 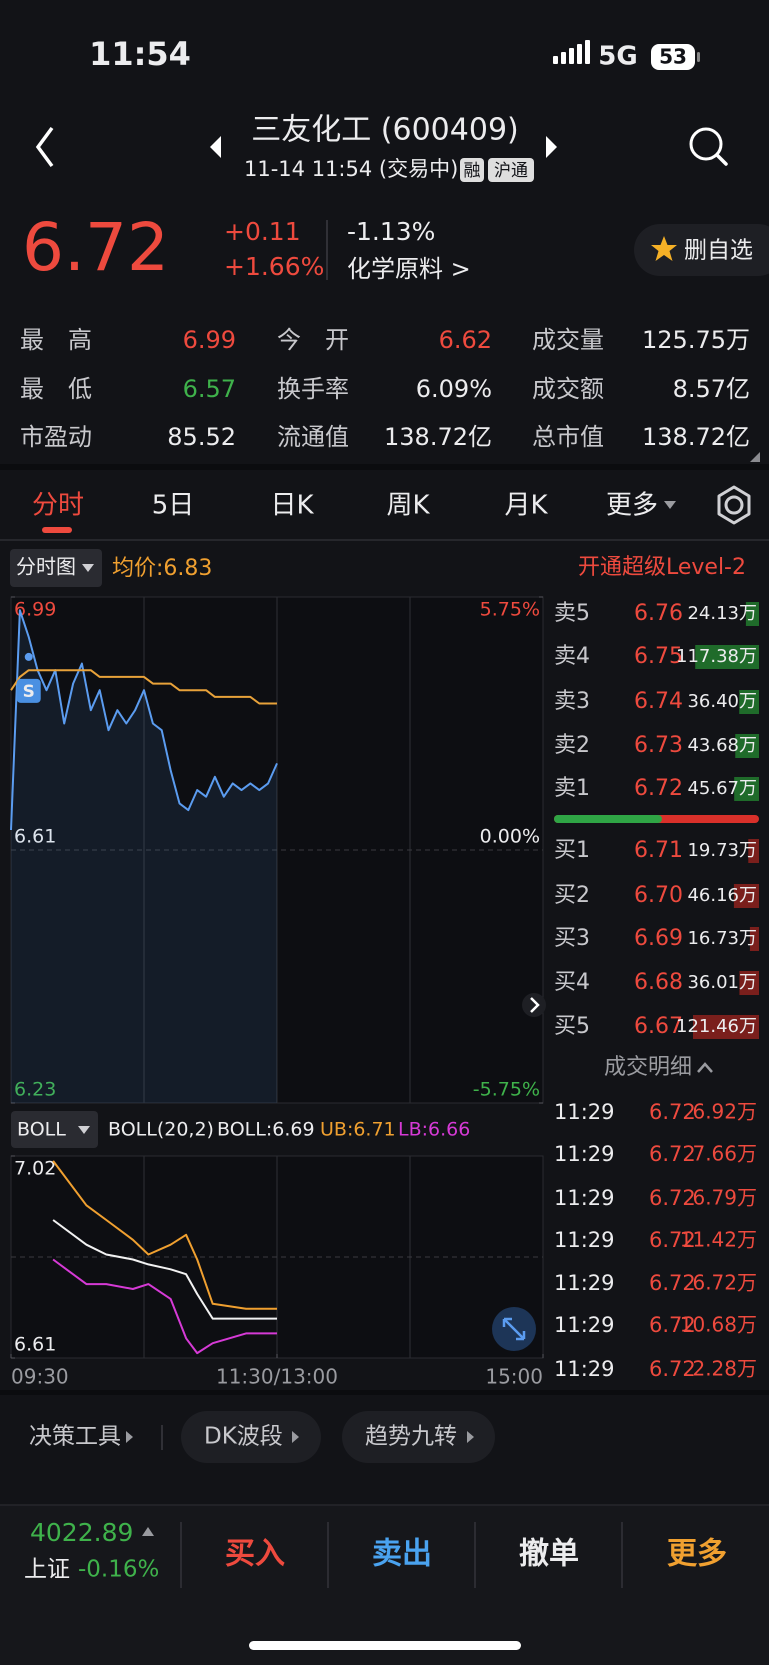 I want to click on x-tick-label: 15:00, so click(x=514, y=1377).